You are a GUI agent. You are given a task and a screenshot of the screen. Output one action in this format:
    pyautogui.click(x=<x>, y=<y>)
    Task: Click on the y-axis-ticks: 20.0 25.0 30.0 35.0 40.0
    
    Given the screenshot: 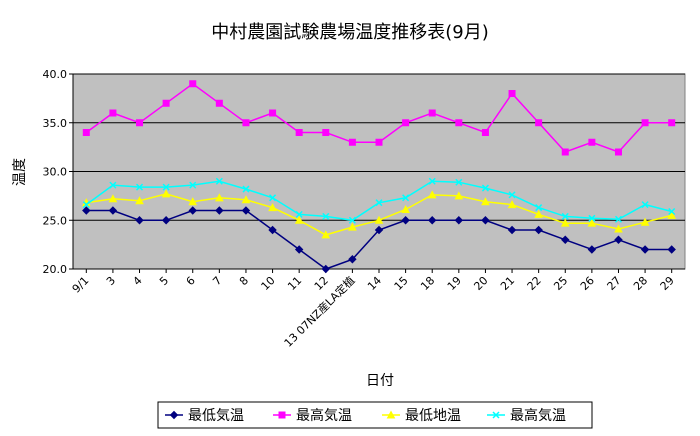 What is the action you would take?
    pyautogui.click(x=55, y=172)
    